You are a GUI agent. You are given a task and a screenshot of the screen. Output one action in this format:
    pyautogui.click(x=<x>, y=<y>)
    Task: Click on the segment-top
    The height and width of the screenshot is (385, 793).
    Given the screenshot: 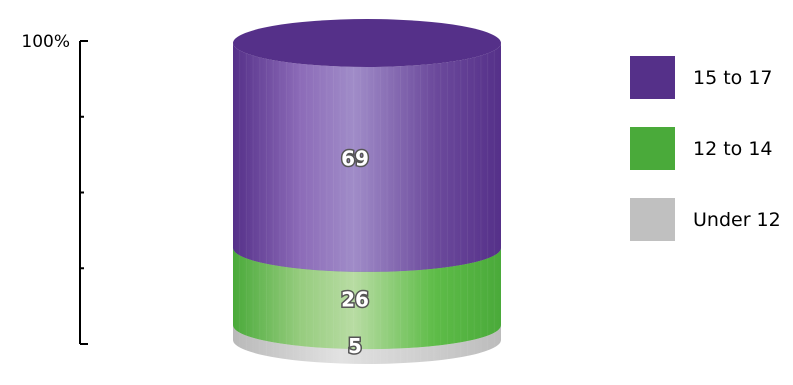 What is the action you would take?
    pyautogui.click(x=367, y=43)
    